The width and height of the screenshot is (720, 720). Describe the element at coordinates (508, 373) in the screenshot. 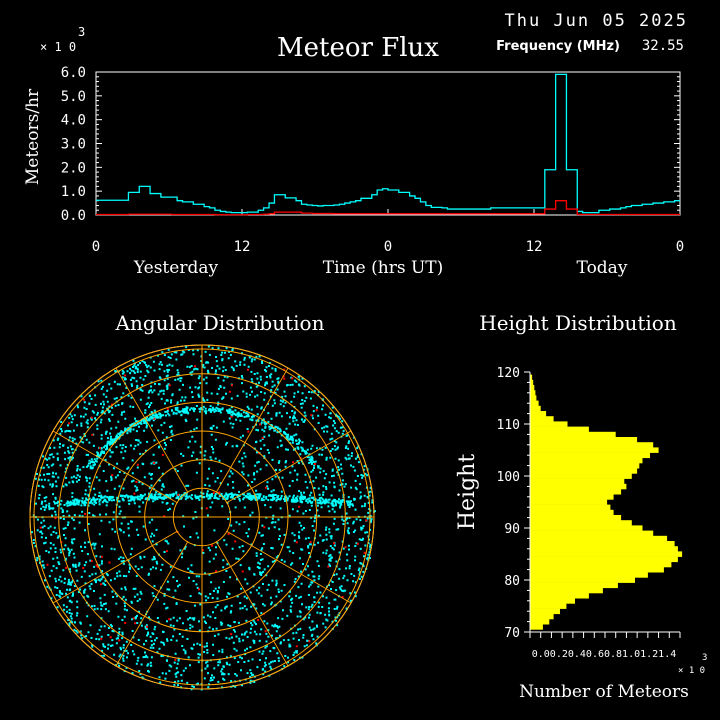

I see `height-y-tick-label: 120` at that location.